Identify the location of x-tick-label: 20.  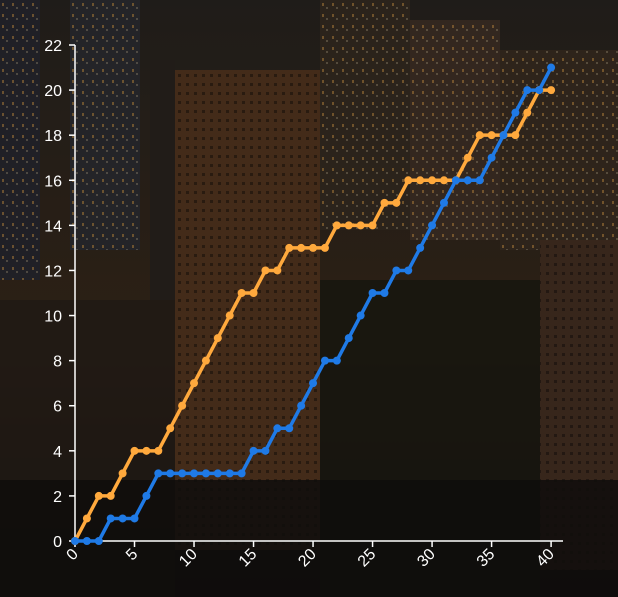
(307, 558).